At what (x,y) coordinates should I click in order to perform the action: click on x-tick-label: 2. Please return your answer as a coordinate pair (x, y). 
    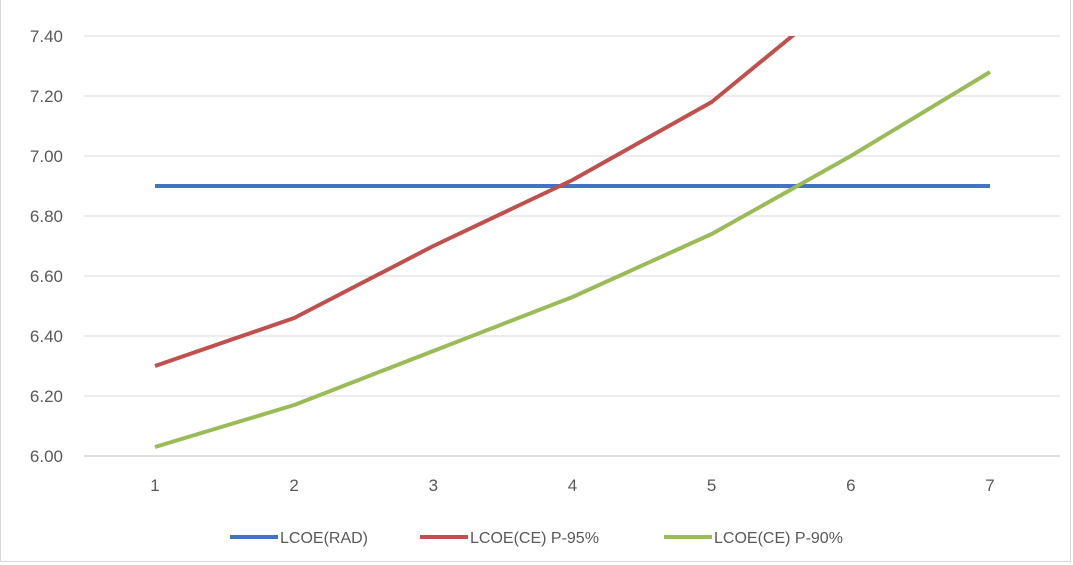
    Looking at the image, I should click on (293, 485).